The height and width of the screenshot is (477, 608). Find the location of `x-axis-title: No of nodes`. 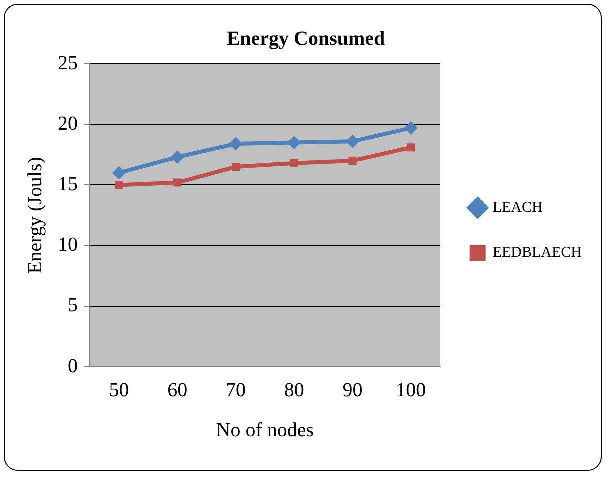

x-axis-title: No of nodes is located at coordinates (265, 430).